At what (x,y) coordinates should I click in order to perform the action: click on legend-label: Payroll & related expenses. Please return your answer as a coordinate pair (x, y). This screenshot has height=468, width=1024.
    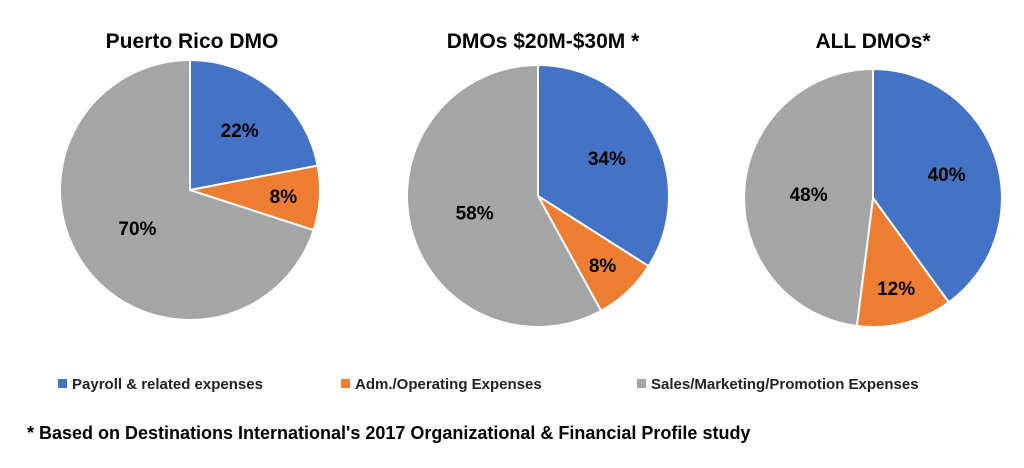
    Looking at the image, I should click on (167, 384).